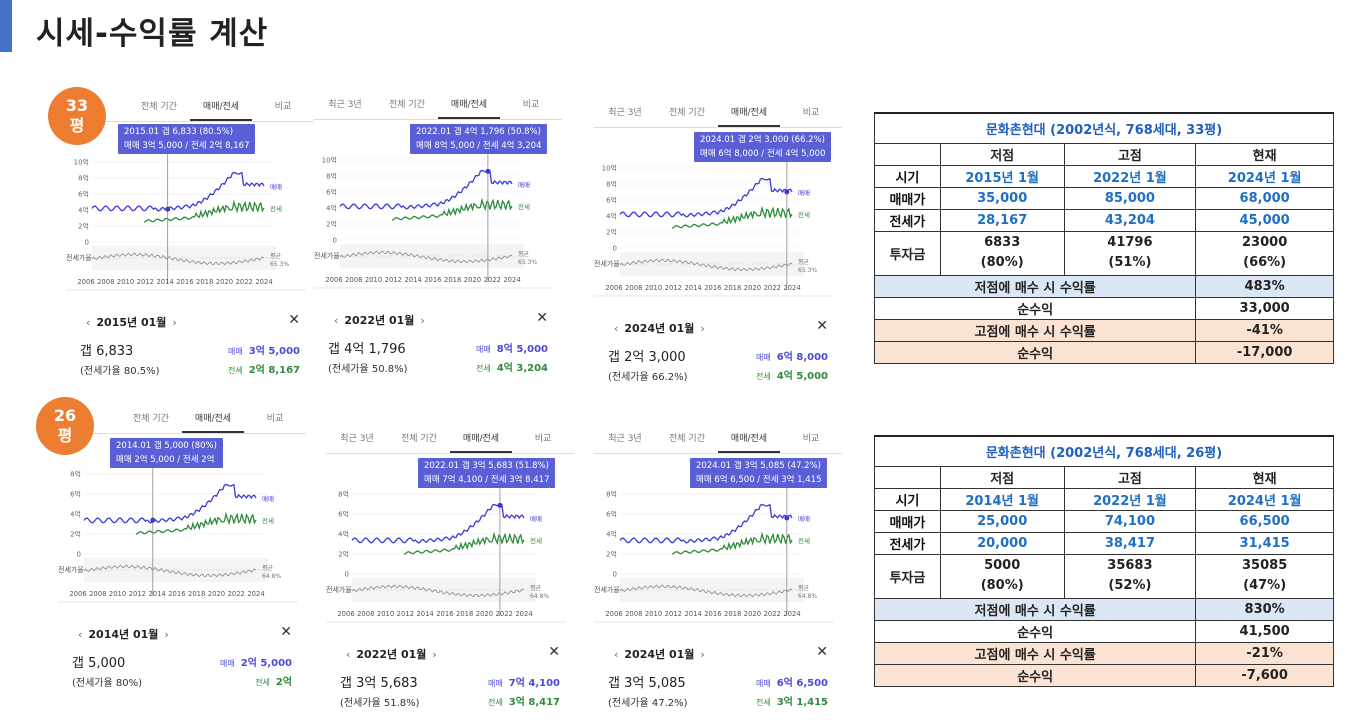  I want to click on value-cell: 20,000, so click(1002, 543).